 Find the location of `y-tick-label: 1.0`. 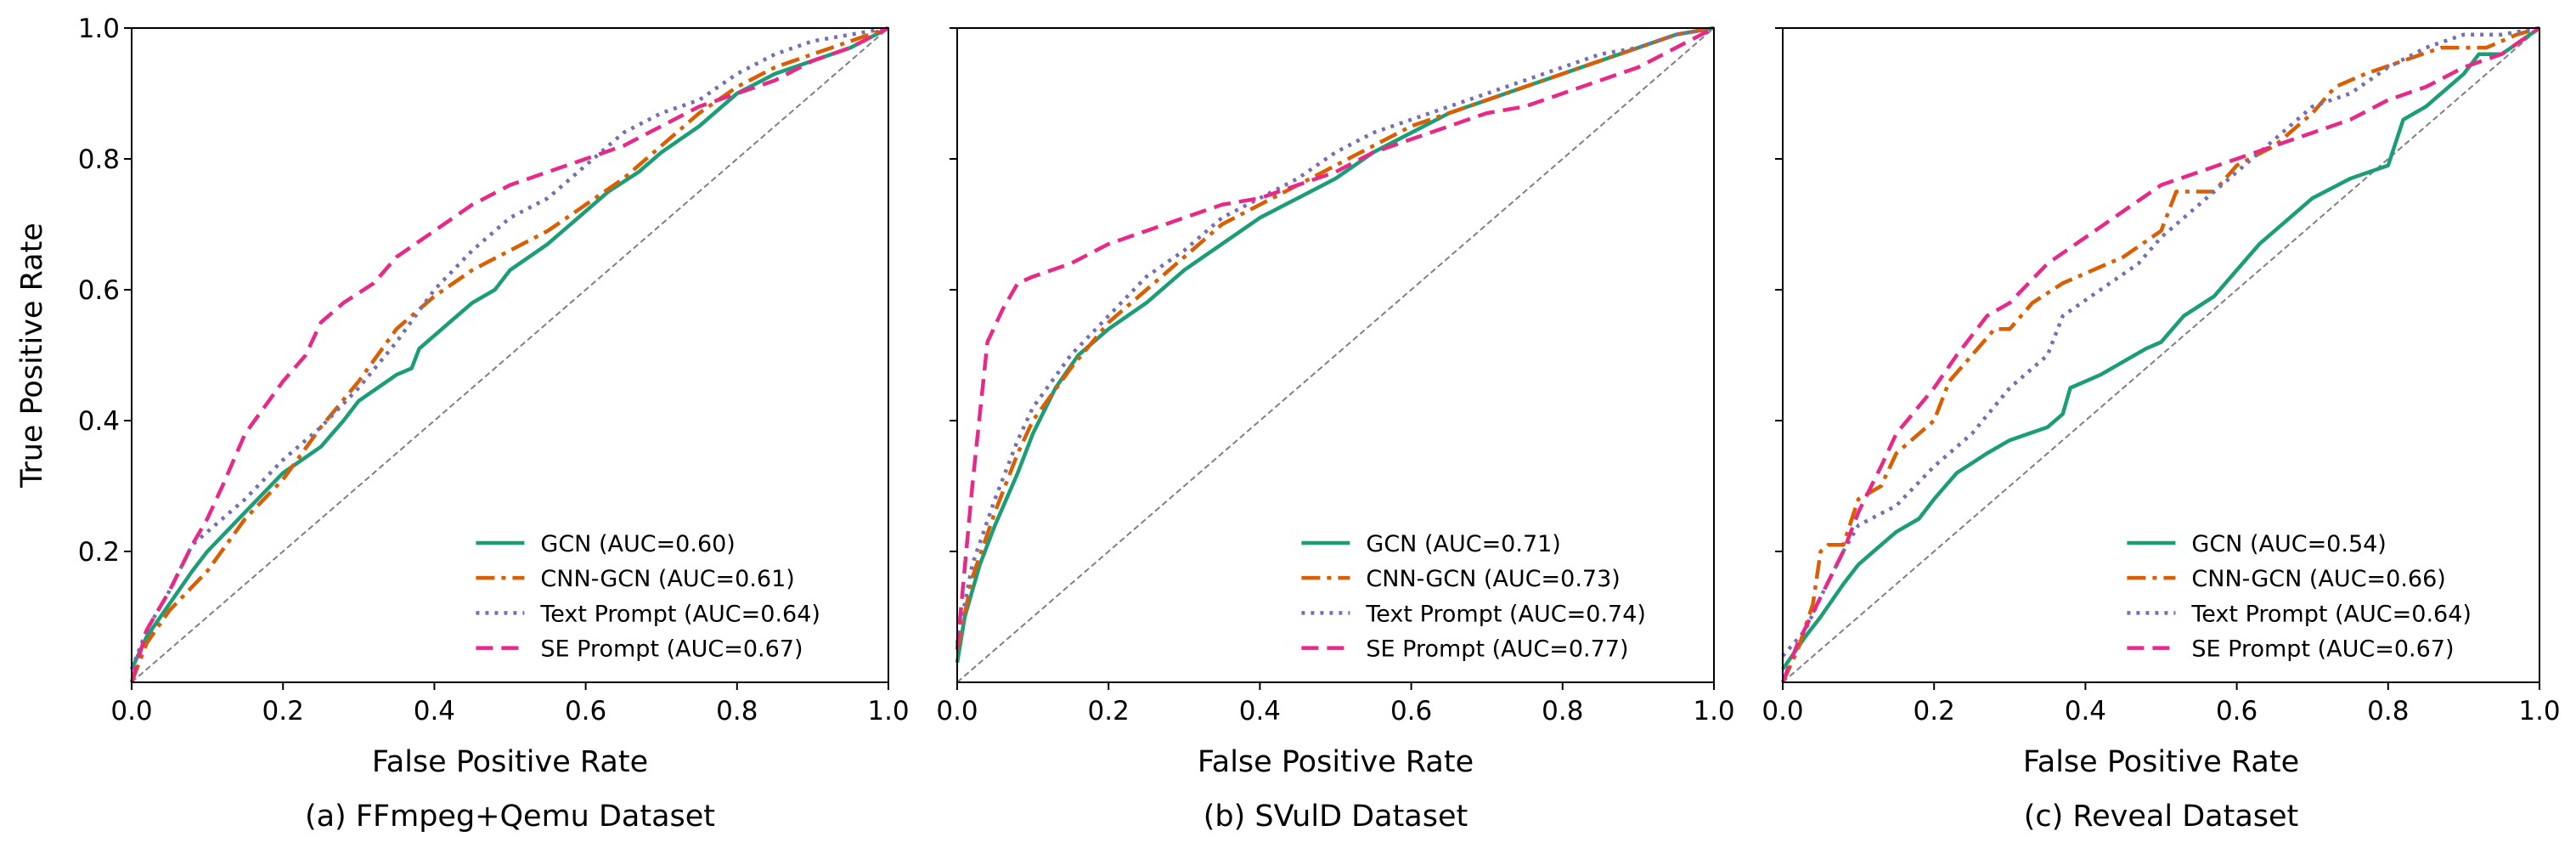

y-tick-label: 1.0 is located at coordinates (99, 29).